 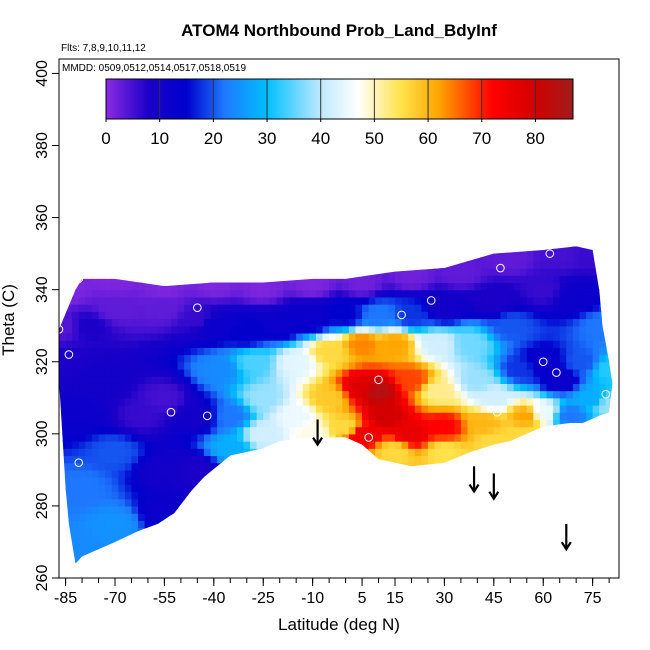 I want to click on y-tick-label: 360, so click(x=42, y=217).